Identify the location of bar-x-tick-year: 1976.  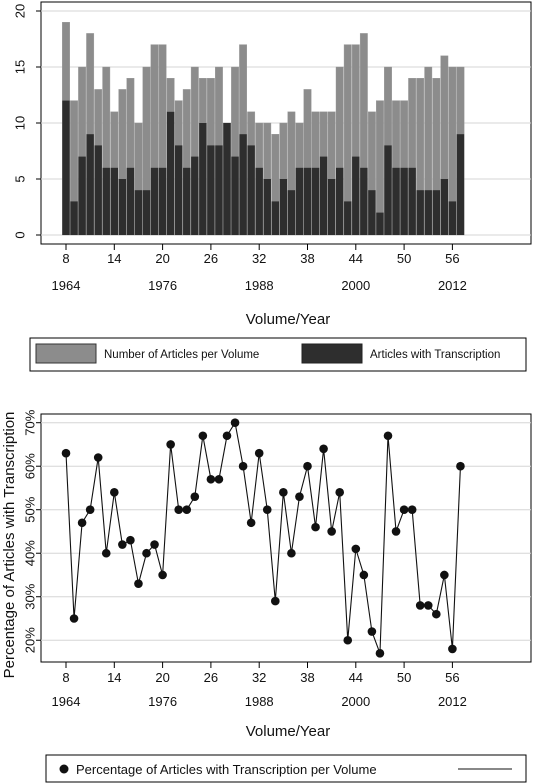
(162, 285).